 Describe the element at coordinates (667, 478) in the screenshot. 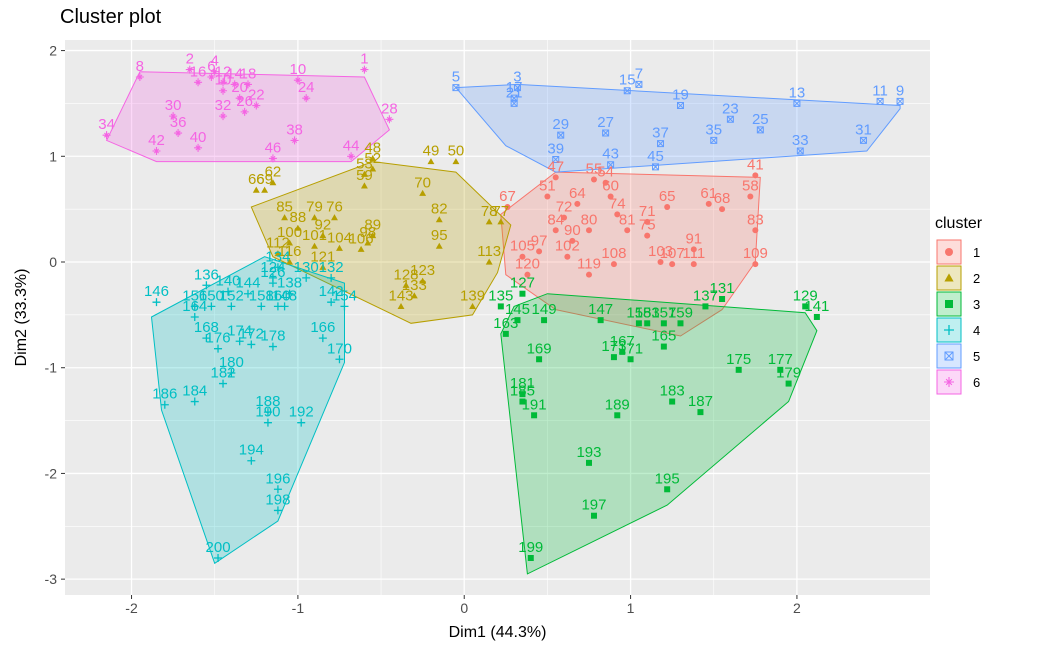

I see `point-label: 195` at that location.